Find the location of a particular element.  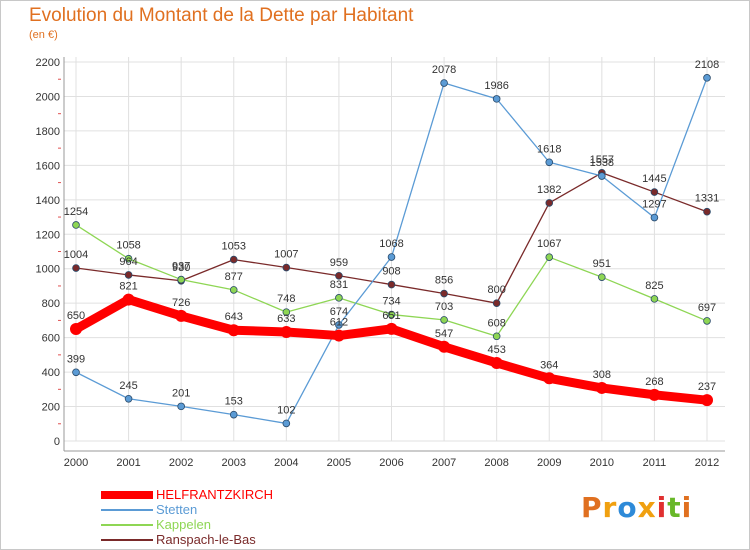

data-label: 1538 is located at coordinates (602, 163).